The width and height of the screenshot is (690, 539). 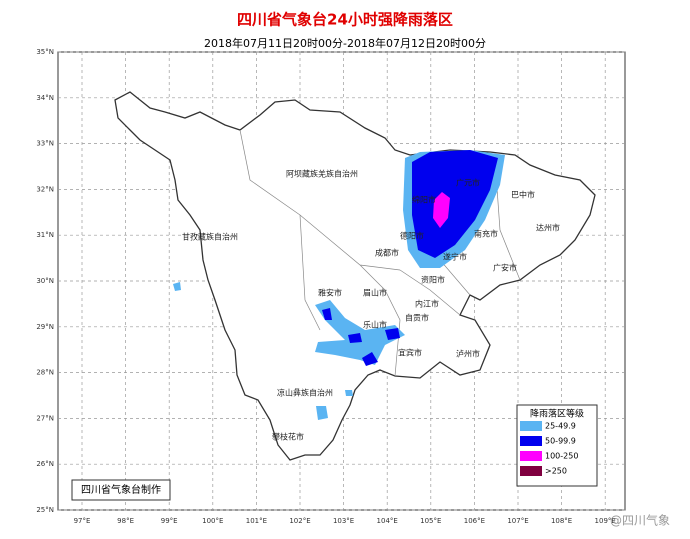 I want to click on lon-label: 100°E, so click(x=212, y=521).